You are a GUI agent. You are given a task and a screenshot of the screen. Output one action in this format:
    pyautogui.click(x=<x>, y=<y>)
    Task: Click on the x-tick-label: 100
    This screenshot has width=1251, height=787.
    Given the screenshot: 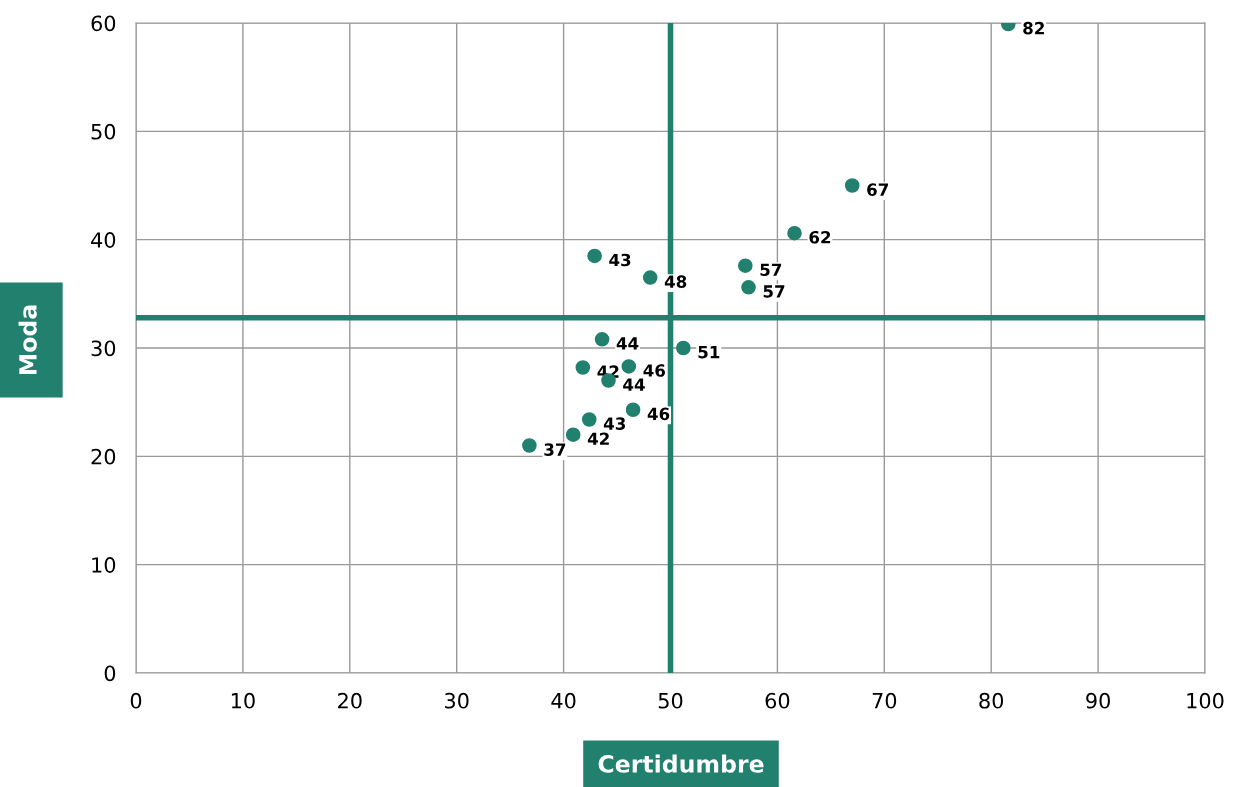 What is the action you would take?
    pyautogui.click(x=1205, y=700)
    